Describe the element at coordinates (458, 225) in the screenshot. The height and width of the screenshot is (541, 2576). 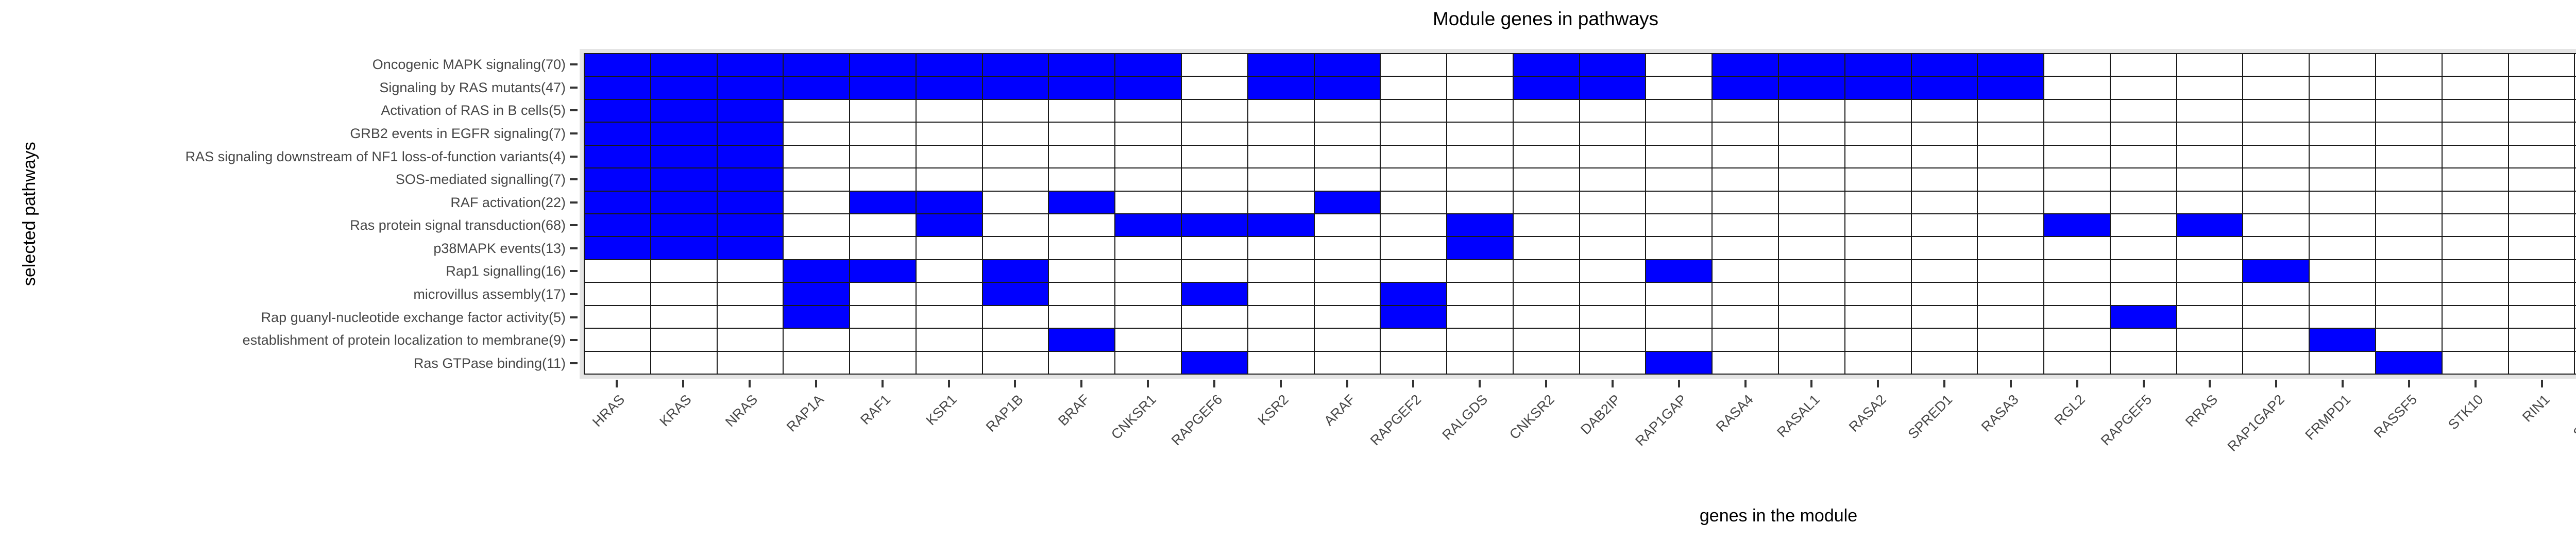
I see `y-tick-label: Ras protein signal transduction(68)` at that location.